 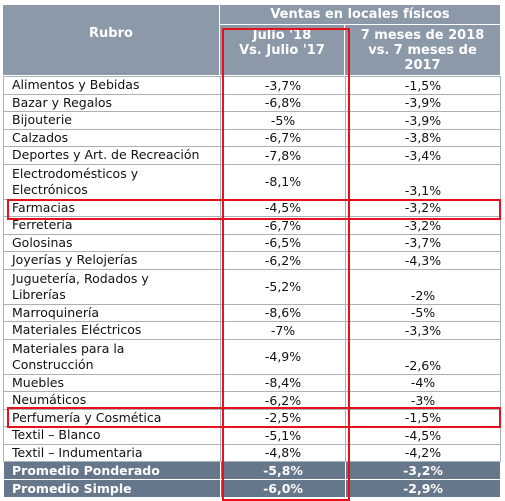 I want to click on table-row: Neumáticos -6,2% -3%, so click(x=252, y=400).